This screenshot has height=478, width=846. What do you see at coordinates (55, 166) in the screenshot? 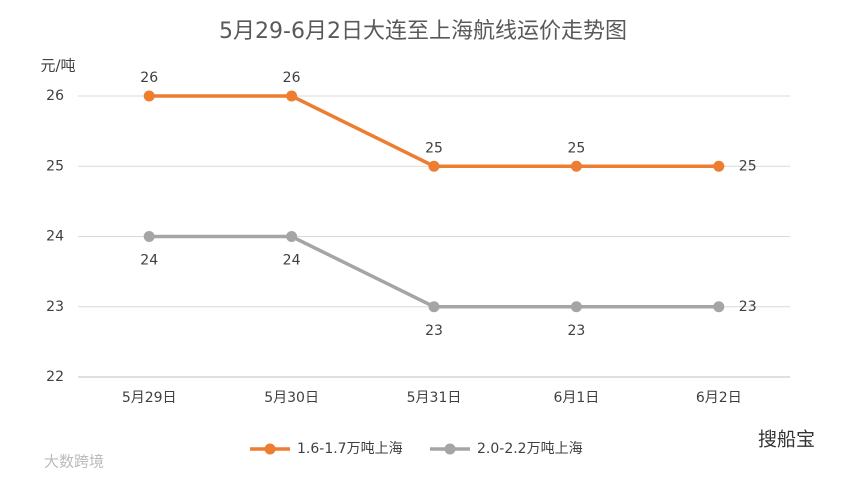
I see `y-tick-label: 25` at bounding box center [55, 166].